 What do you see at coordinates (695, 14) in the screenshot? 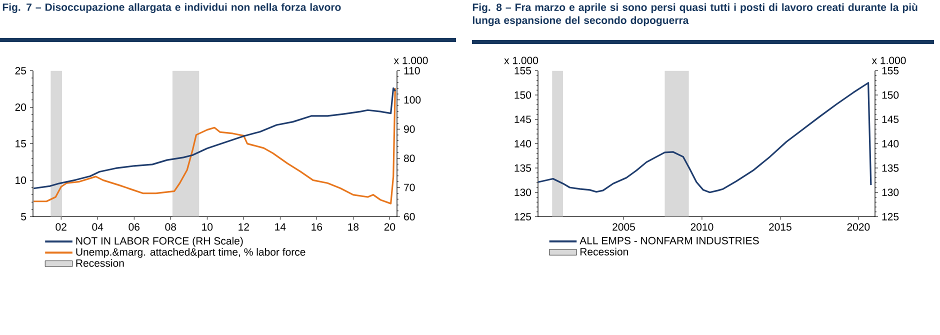
I see `chart-title: Fig. 8 – Fra marzo e aprile si sono persi quasi tutti i posti di lavoro creati durante la più lunga espansione del secondo dopoguerra` at bounding box center [695, 14].